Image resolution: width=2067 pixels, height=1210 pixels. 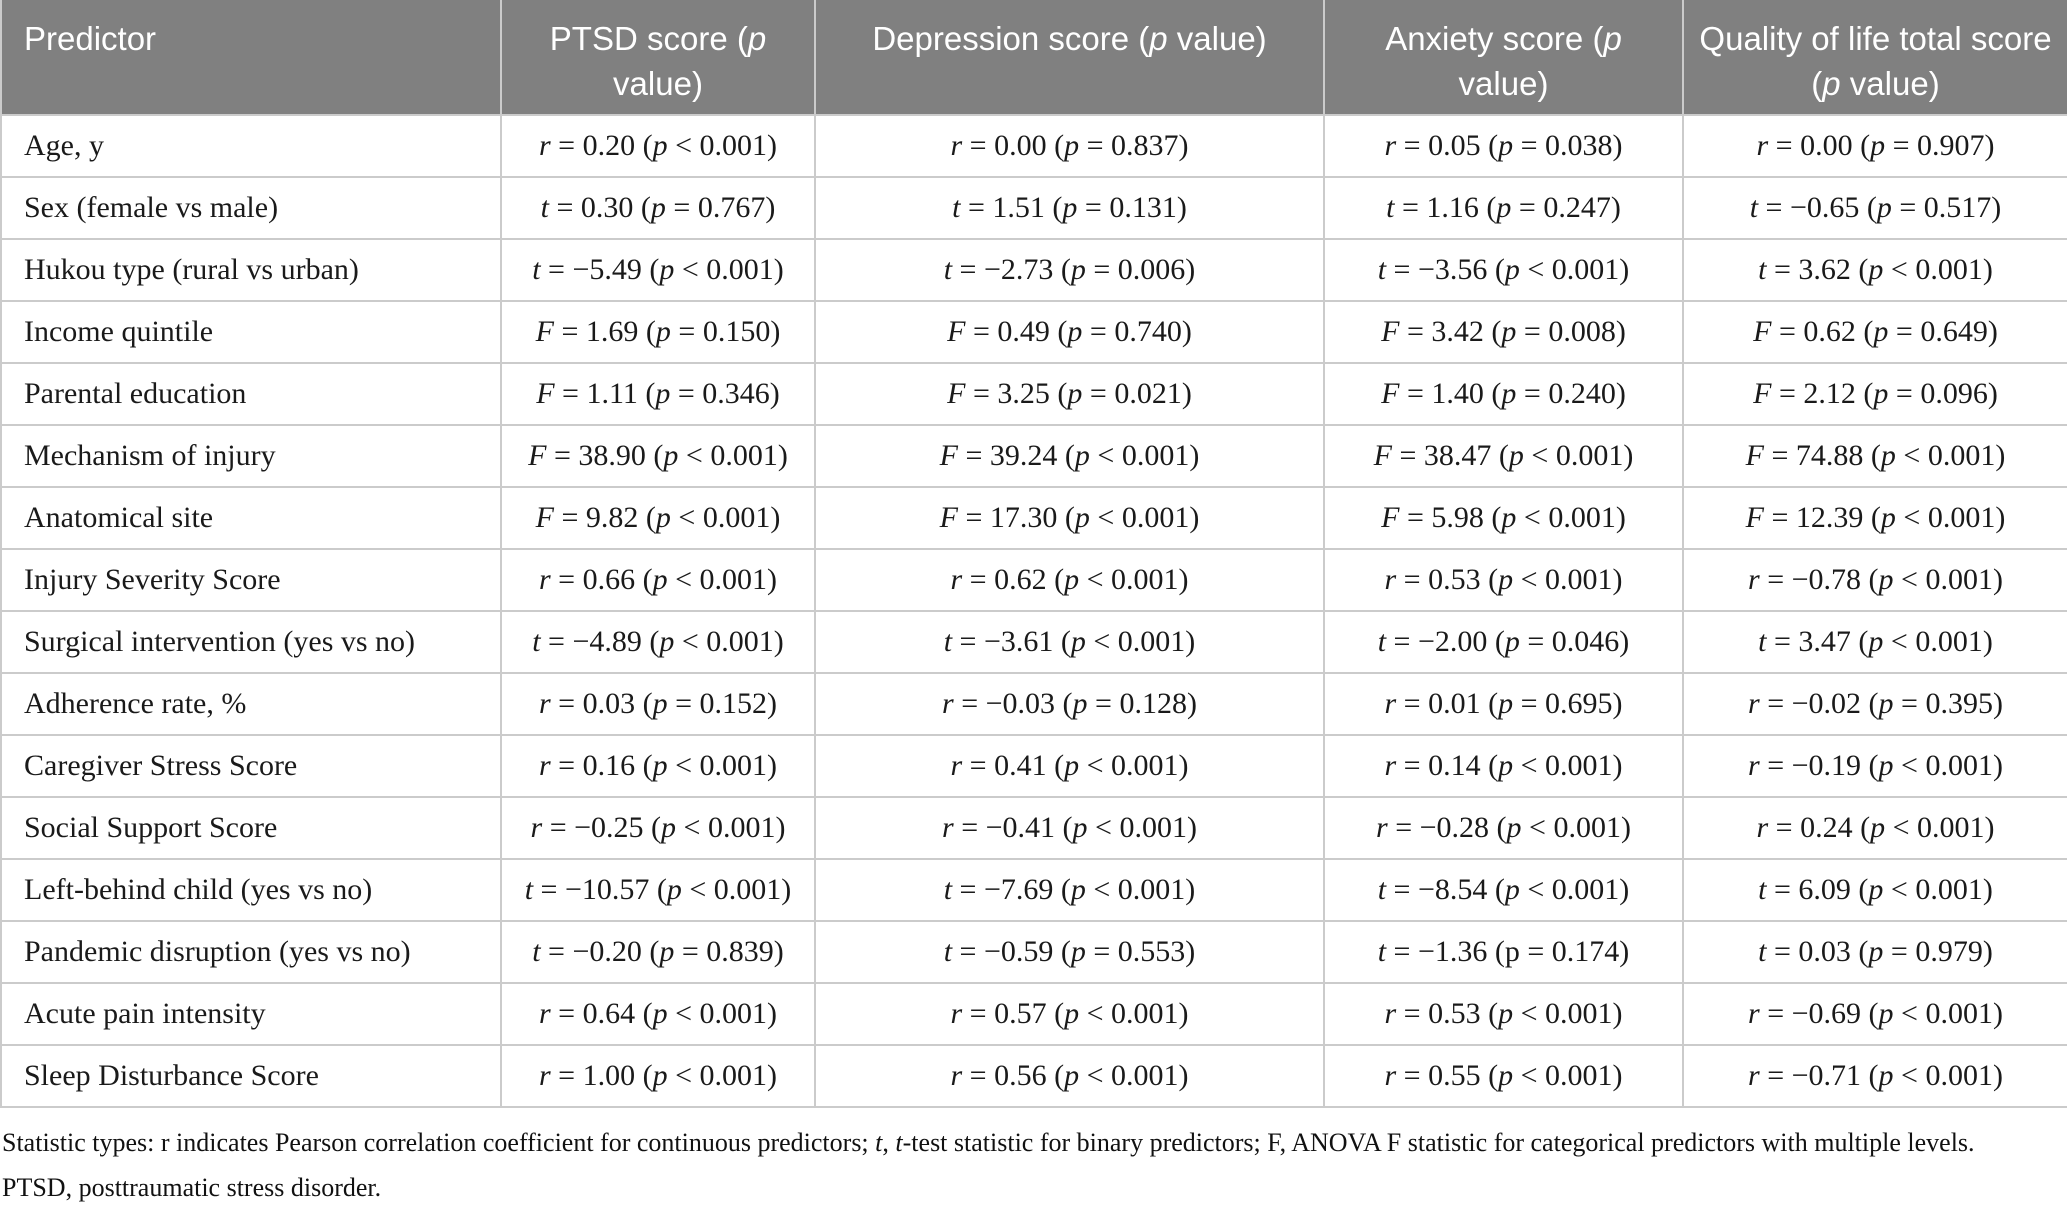 What do you see at coordinates (251, 890) in the screenshot?
I see `predictor-cell: Left-behind child (yes vs no)` at bounding box center [251, 890].